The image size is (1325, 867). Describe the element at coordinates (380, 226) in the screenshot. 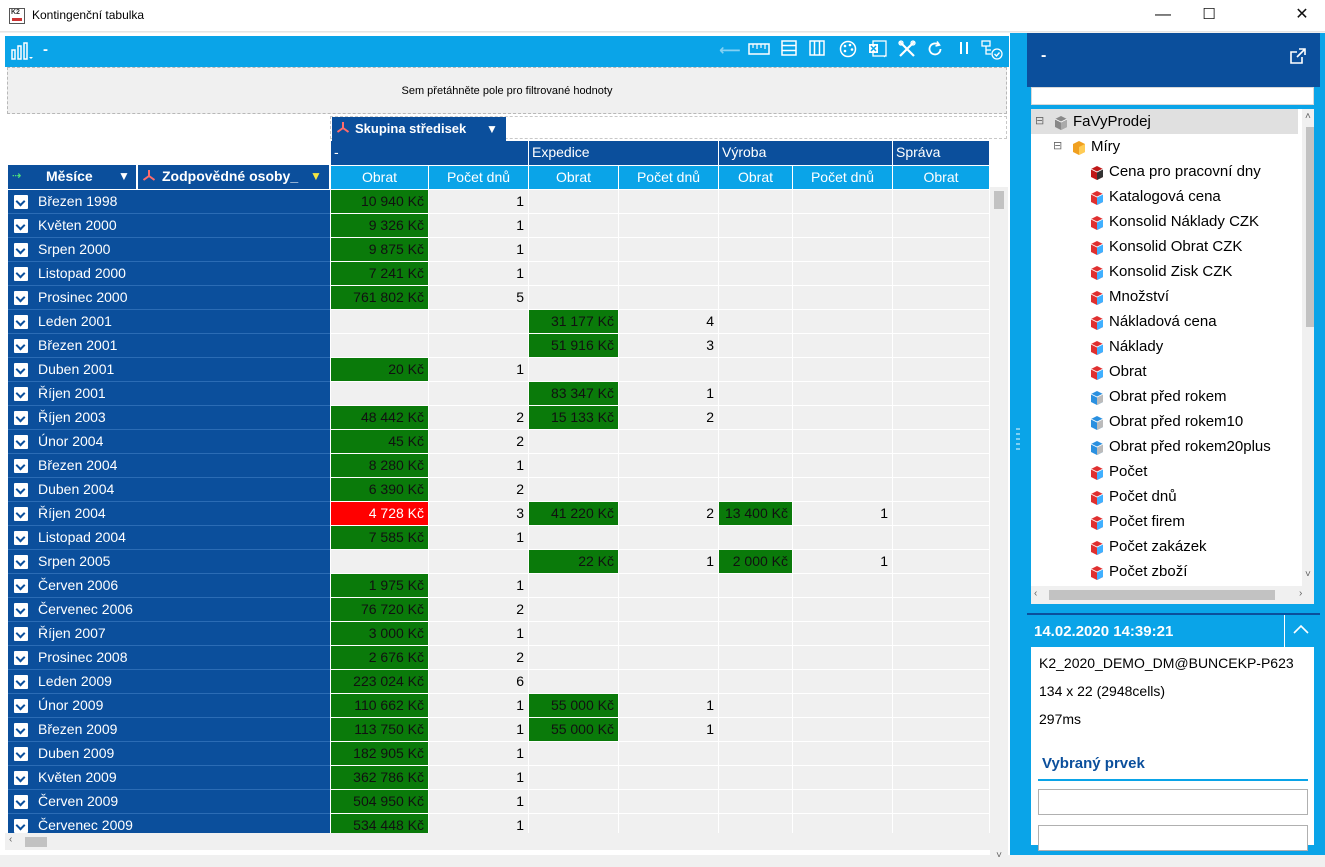

I see `data-cell: 9 326 Kč` at that location.